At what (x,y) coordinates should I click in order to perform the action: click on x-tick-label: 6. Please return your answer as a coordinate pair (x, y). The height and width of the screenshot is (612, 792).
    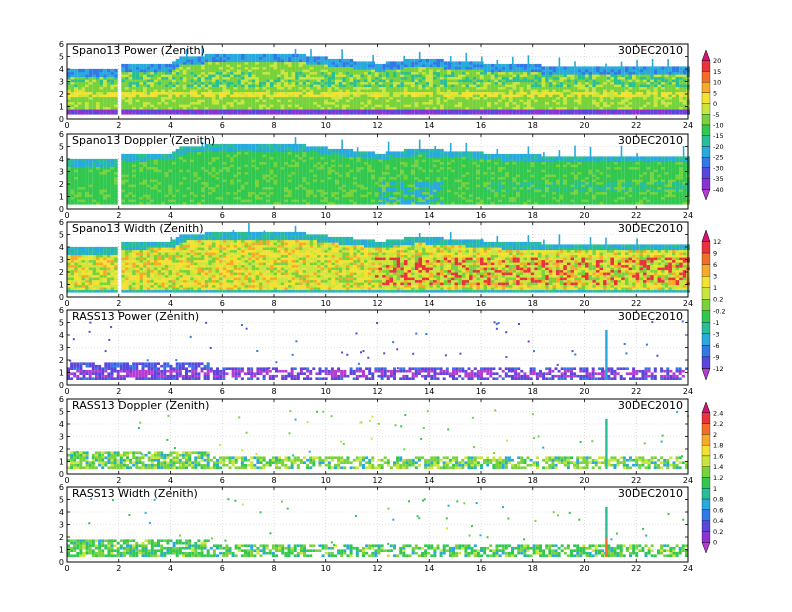
    Looking at the image, I should click on (222, 125).